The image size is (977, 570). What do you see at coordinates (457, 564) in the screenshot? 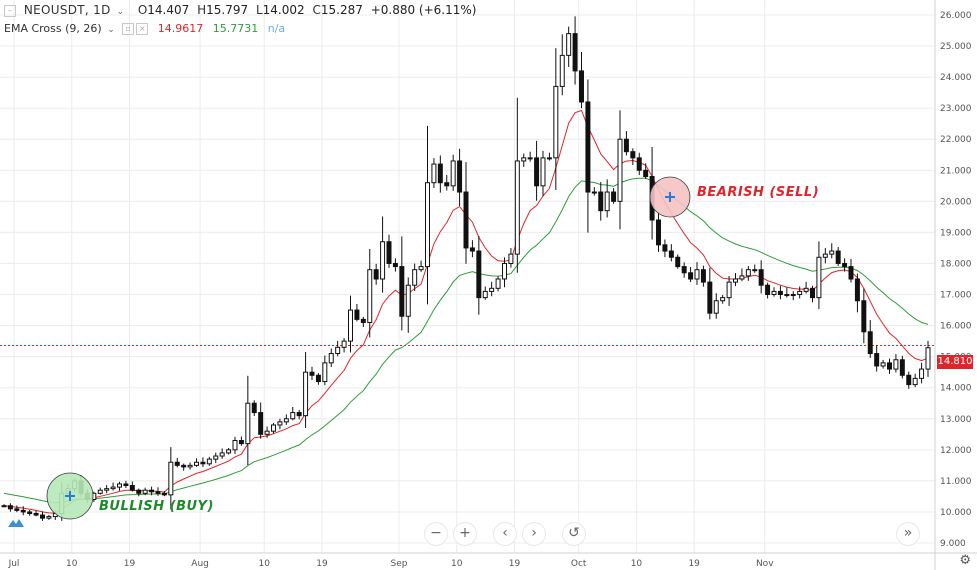
I see `x-tick-label: 10` at bounding box center [457, 564].